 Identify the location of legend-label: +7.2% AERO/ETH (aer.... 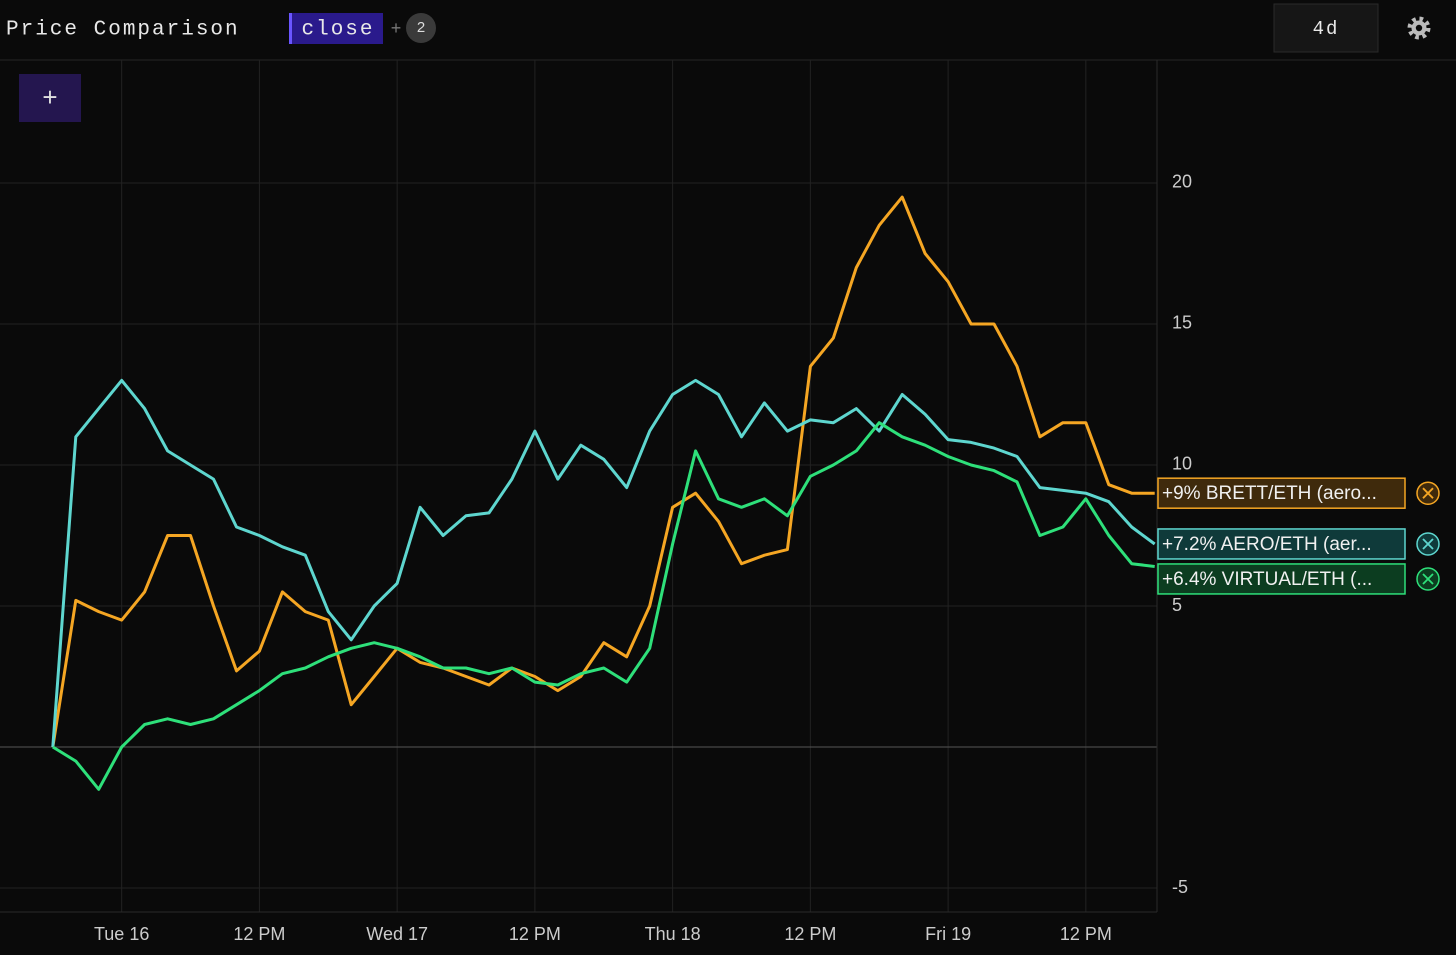
(1267, 544).